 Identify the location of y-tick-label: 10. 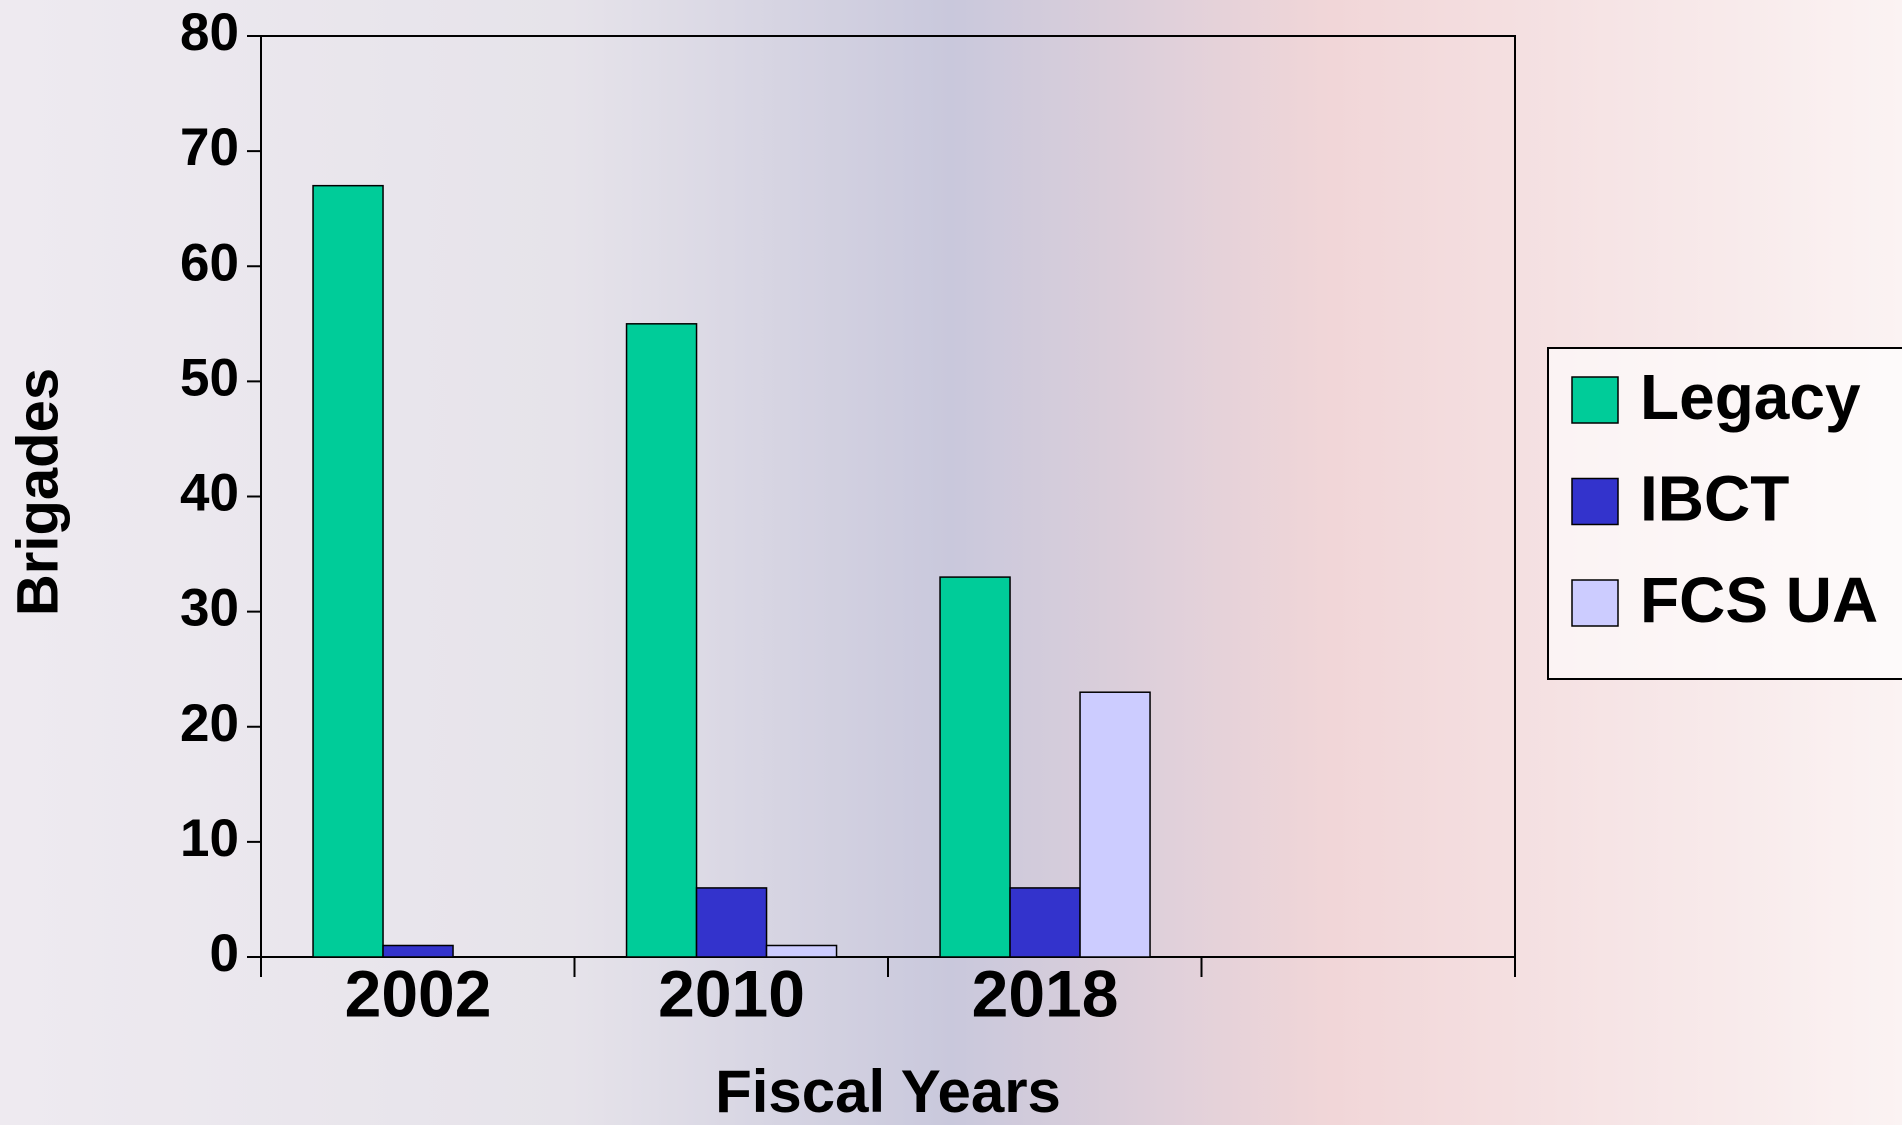
(209, 838).